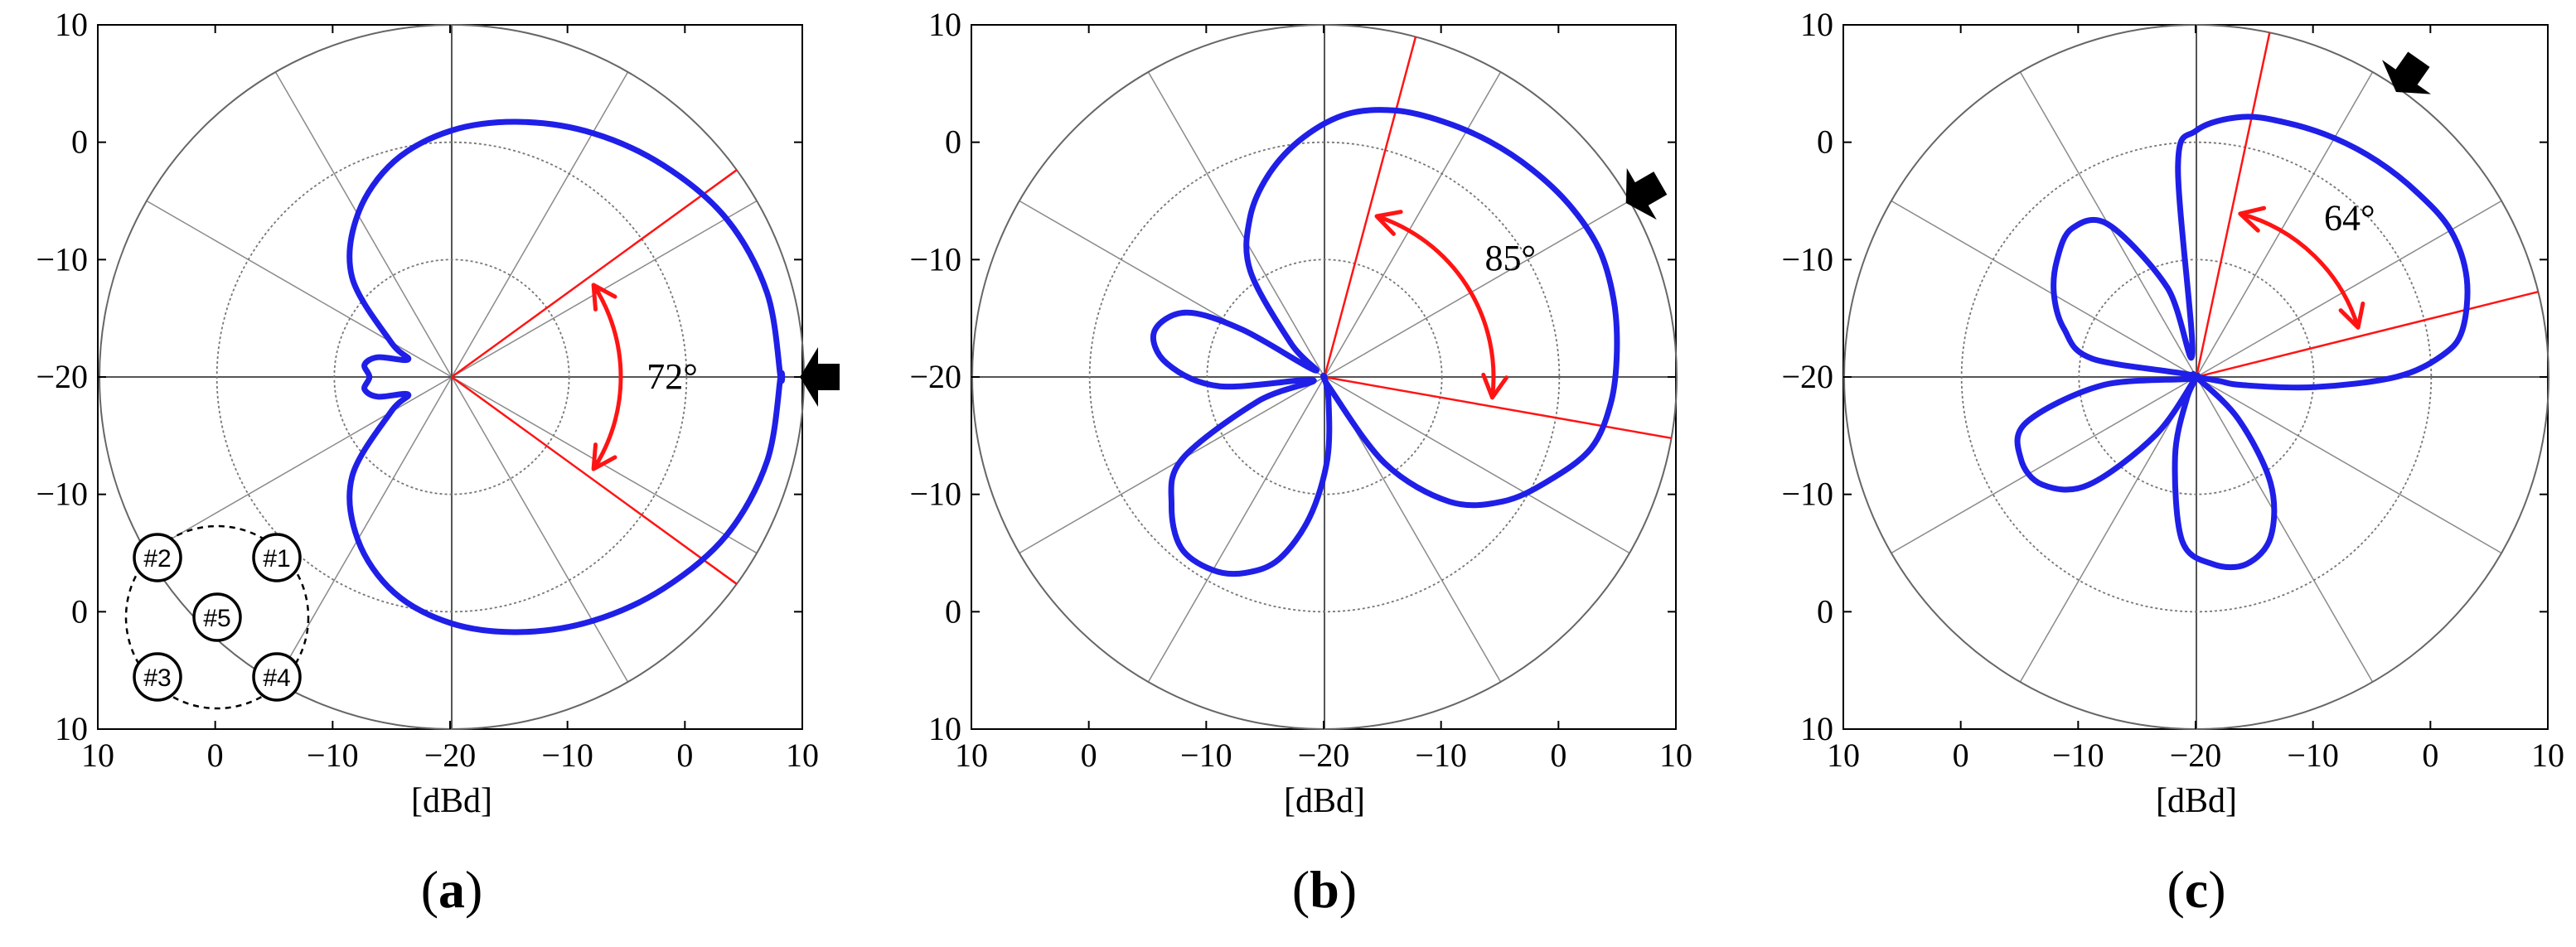  I want to click on antenna-element-label: #3, so click(157, 678).